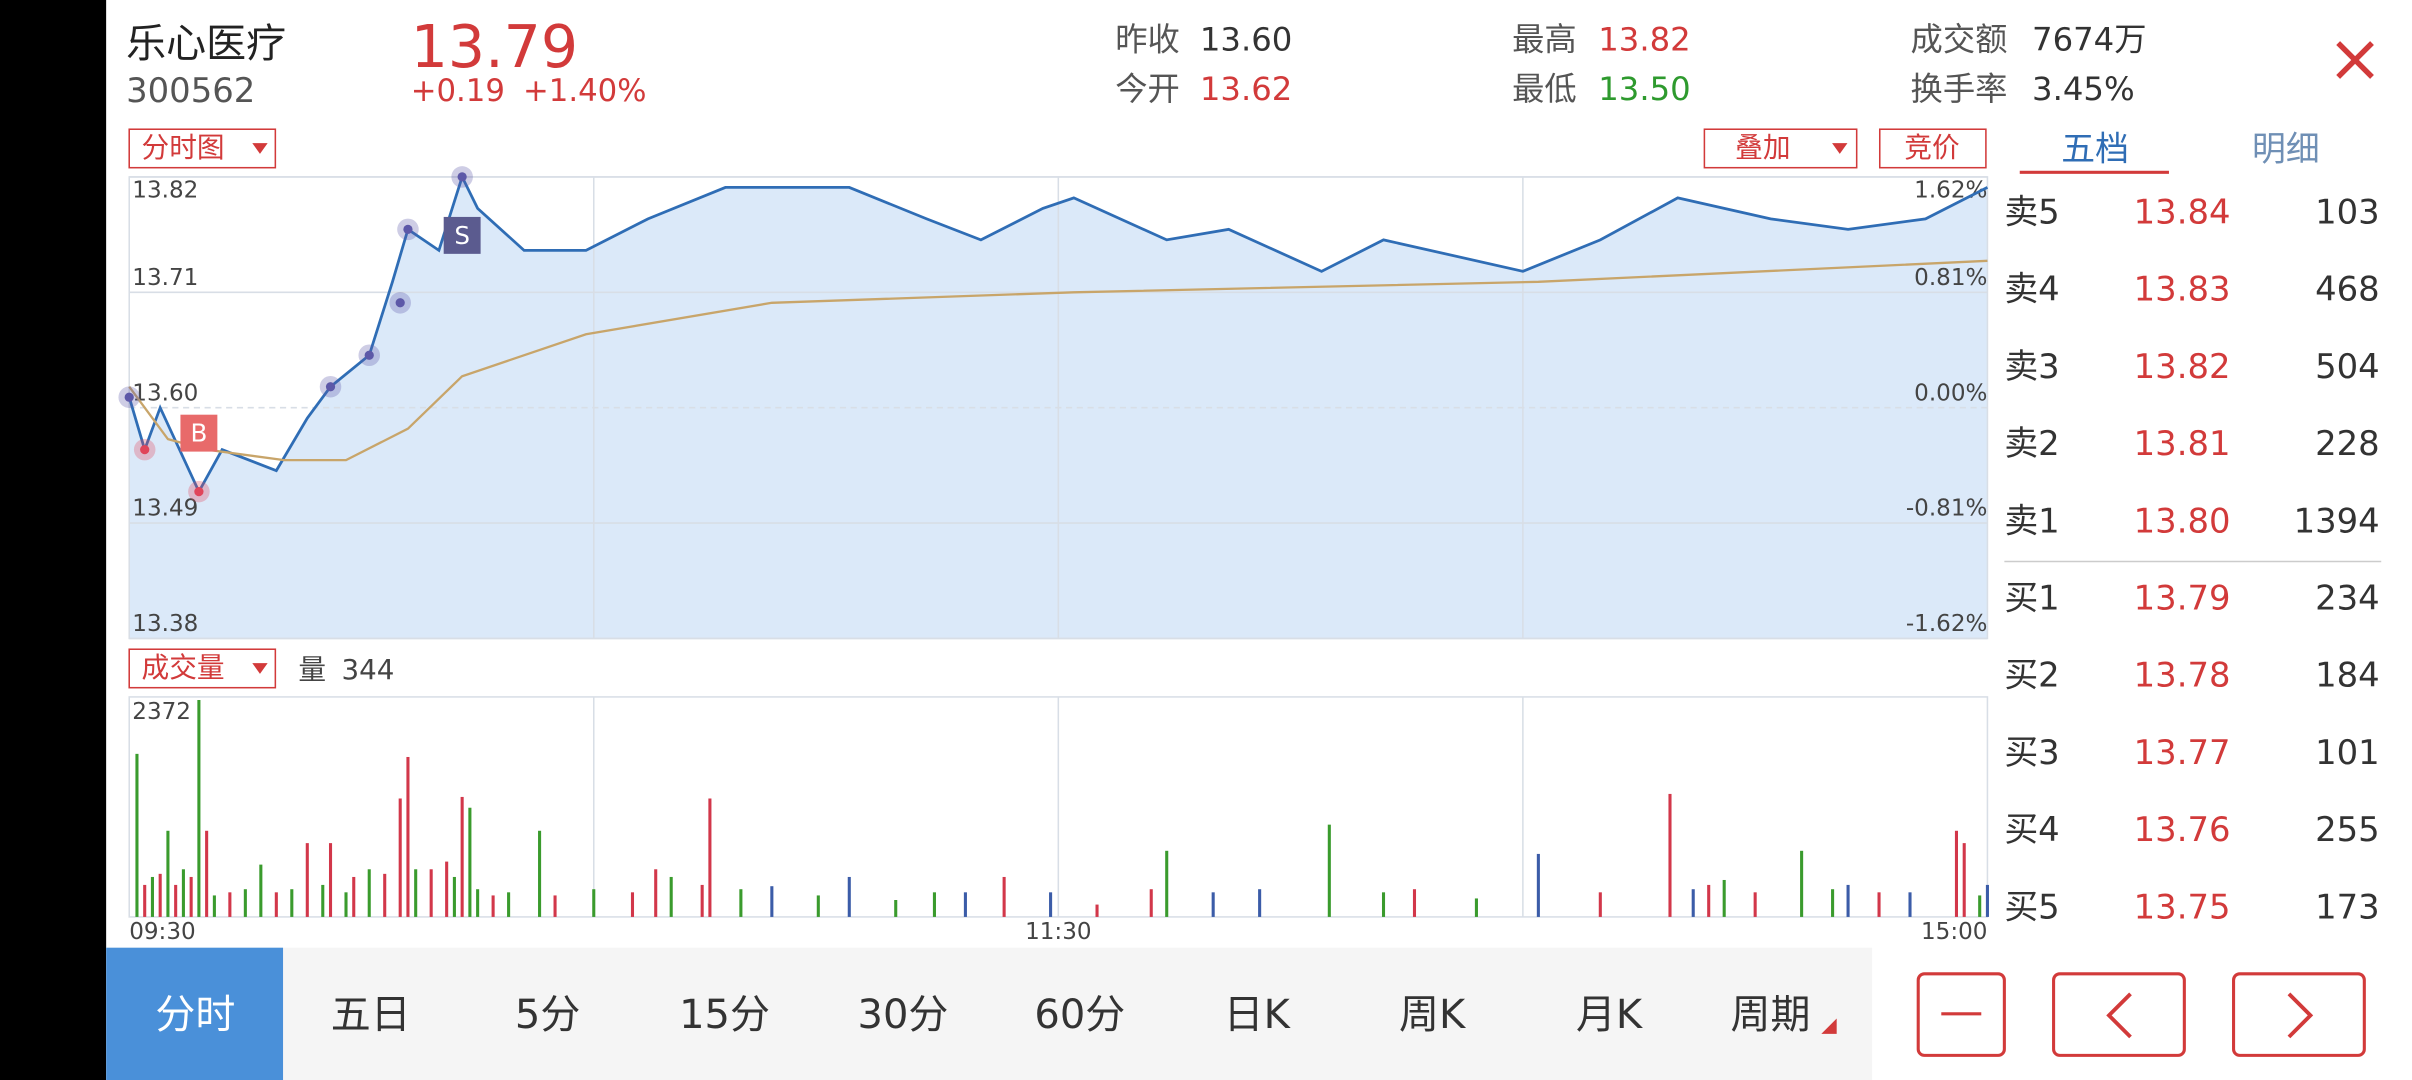 The height and width of the screenshot is (1080, 2412). I want to click on y-tick-label: 13.60, so click(165, 393).